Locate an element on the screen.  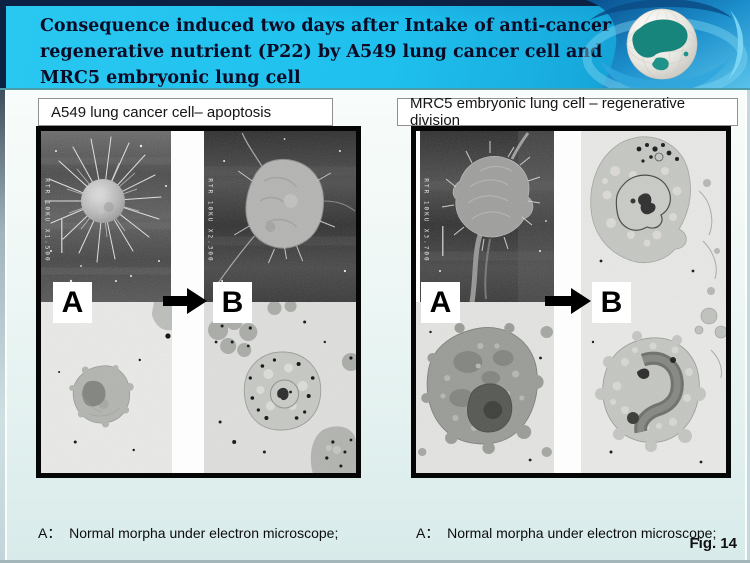
sem-image-a549-normal: RTR 10KU X1.500 is located at coordinates (106, 216).